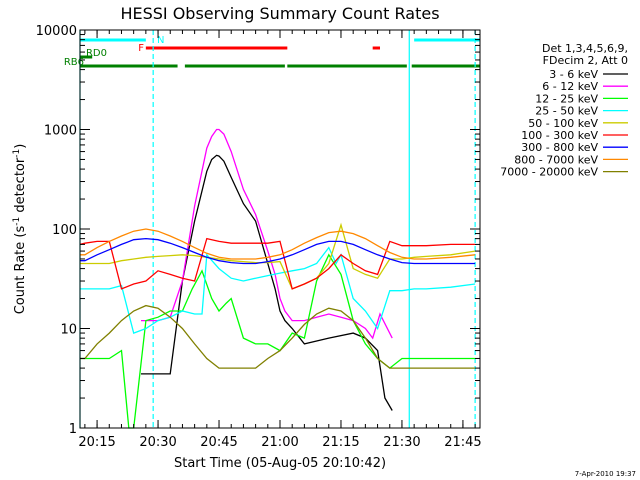  I want to click on y-tick-label: 1000, so click(60, 131).